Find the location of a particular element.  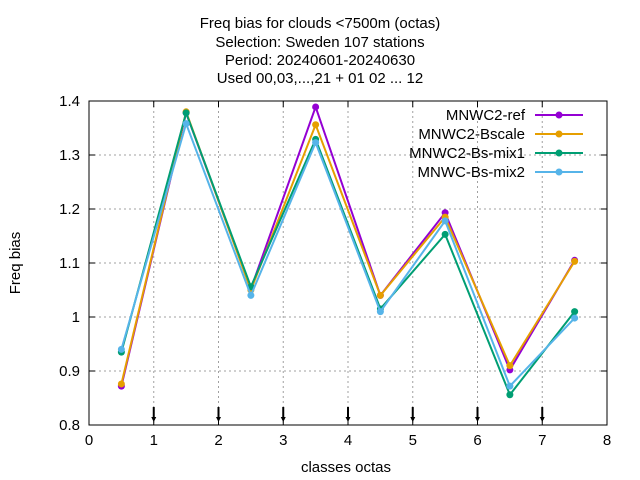

legend-label: MNWC2-Bs-mix1 is located at coordinates (467, 153).